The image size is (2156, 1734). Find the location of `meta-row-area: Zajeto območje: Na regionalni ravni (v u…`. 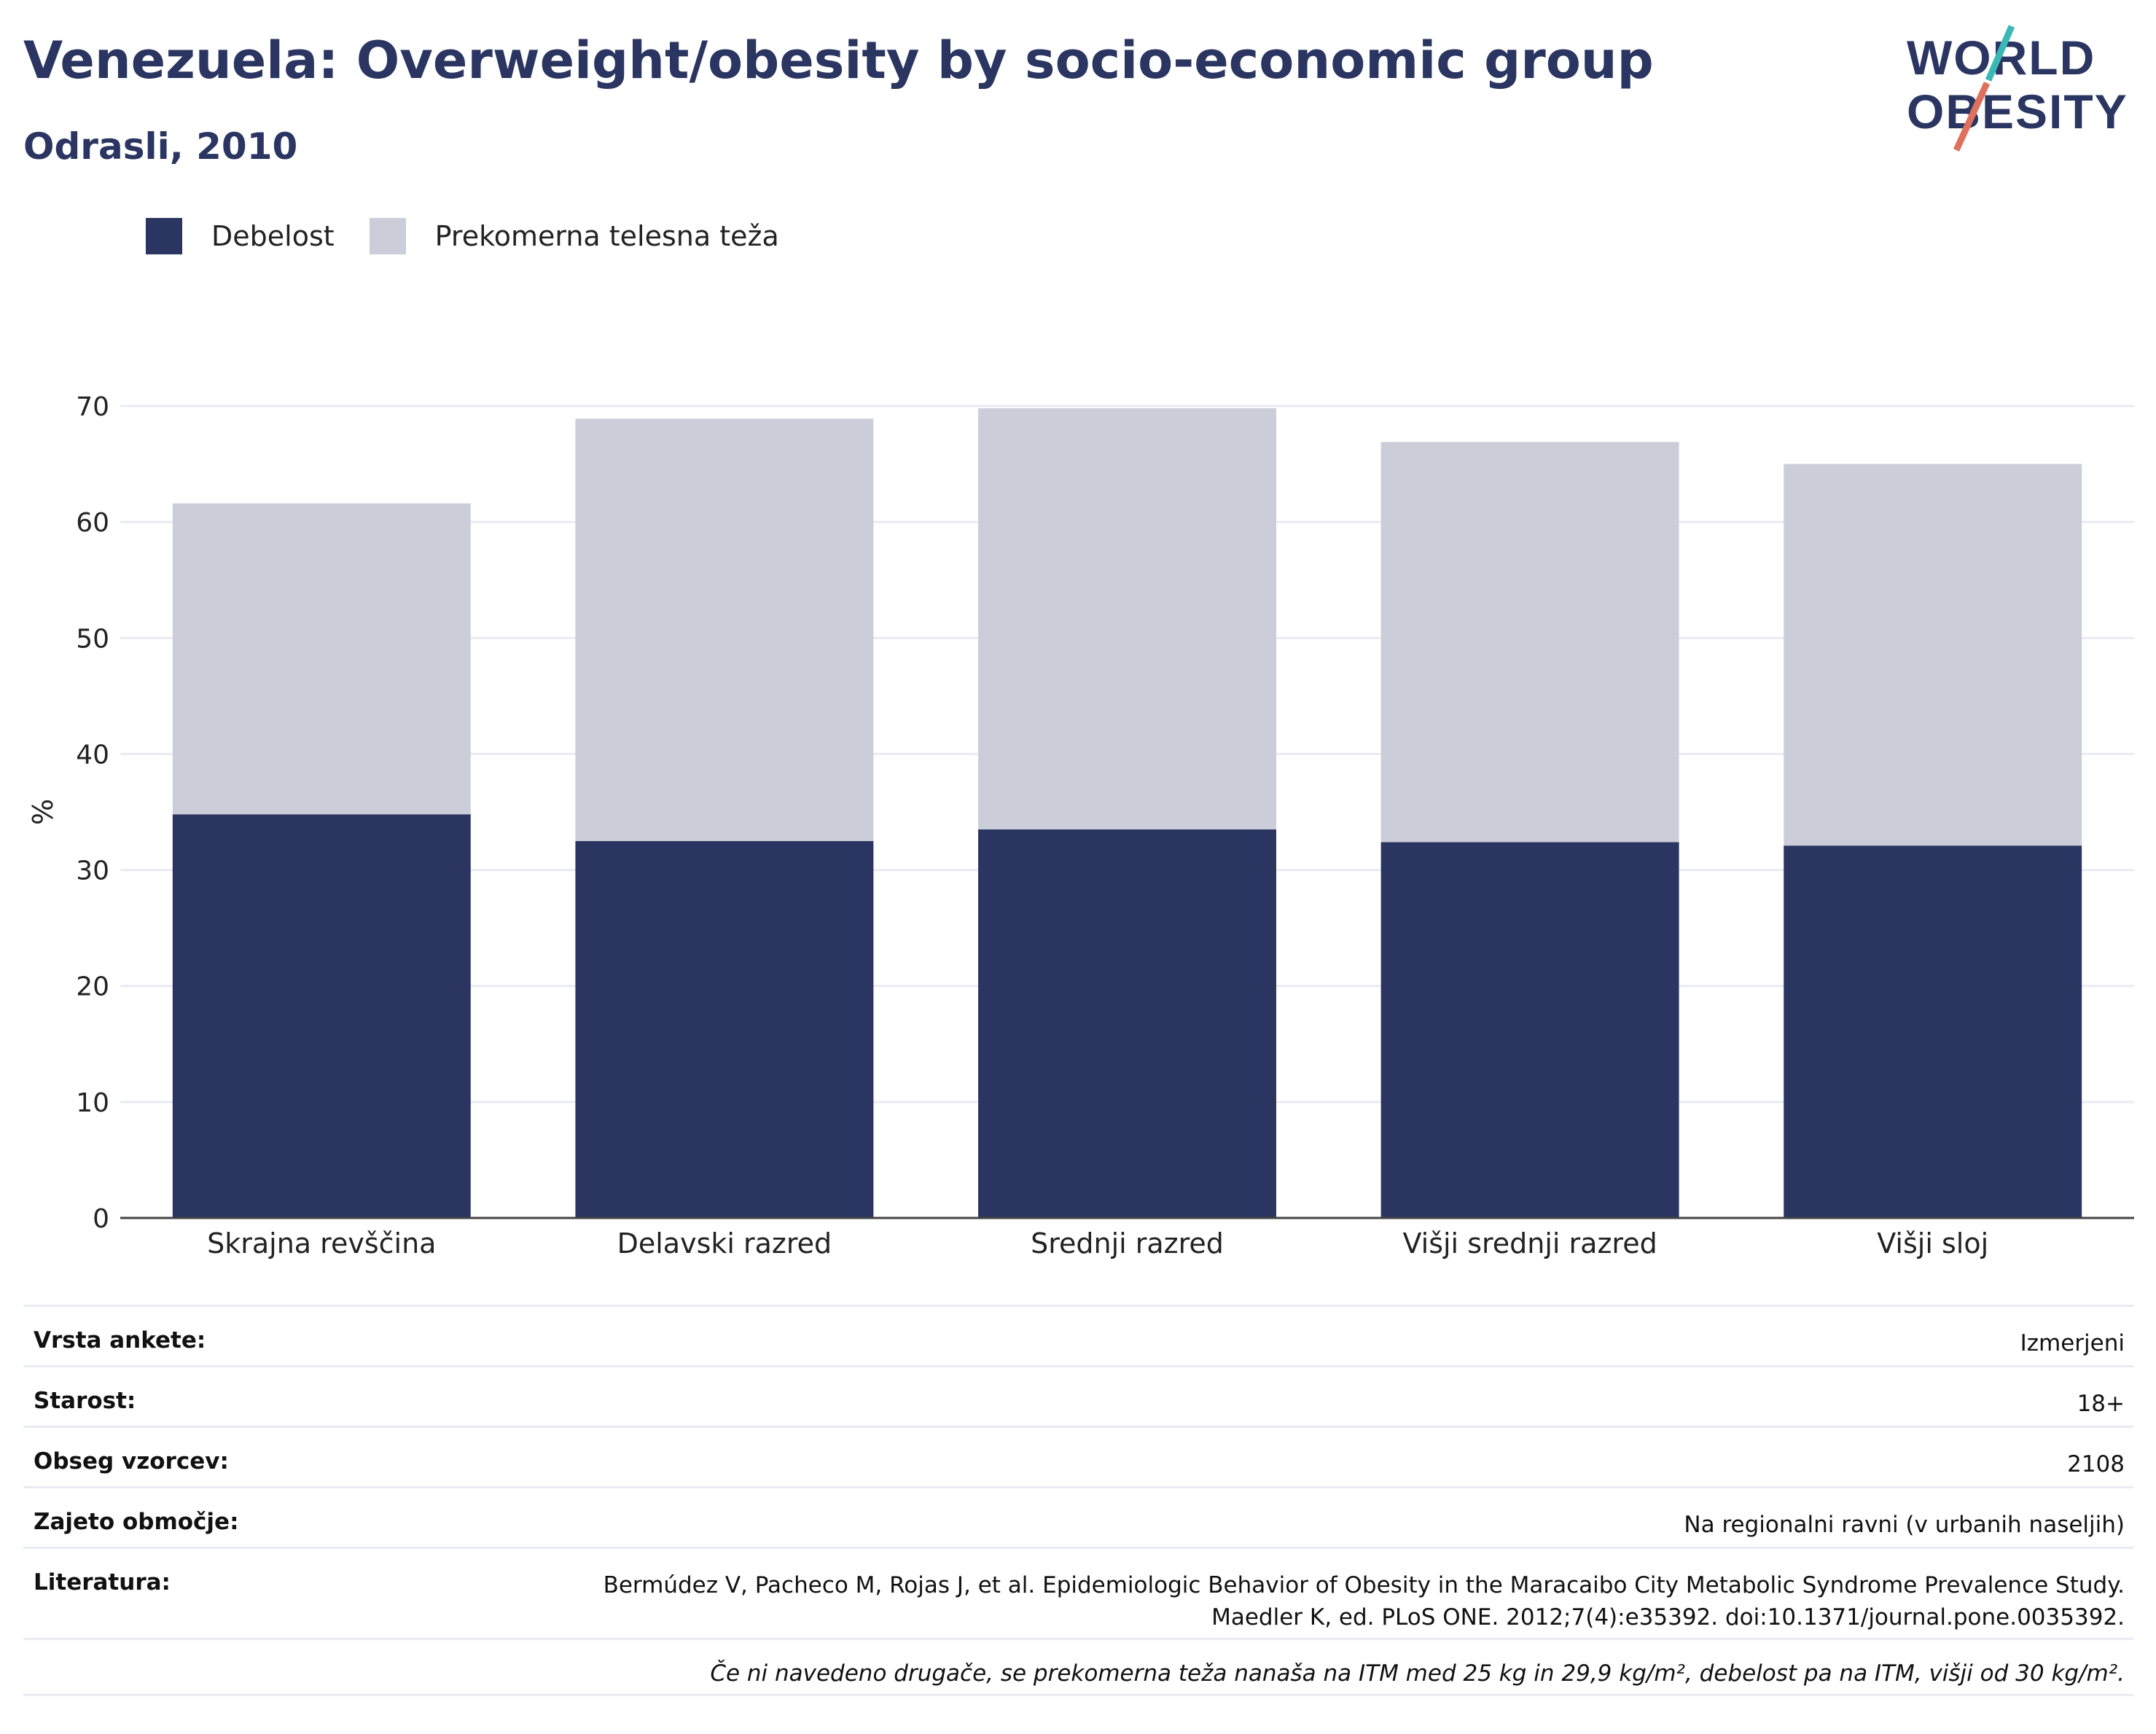

meta-row-area: Zajeto območje: Na regionalni ravni (v u… is located at coordinates (1078, 1516).